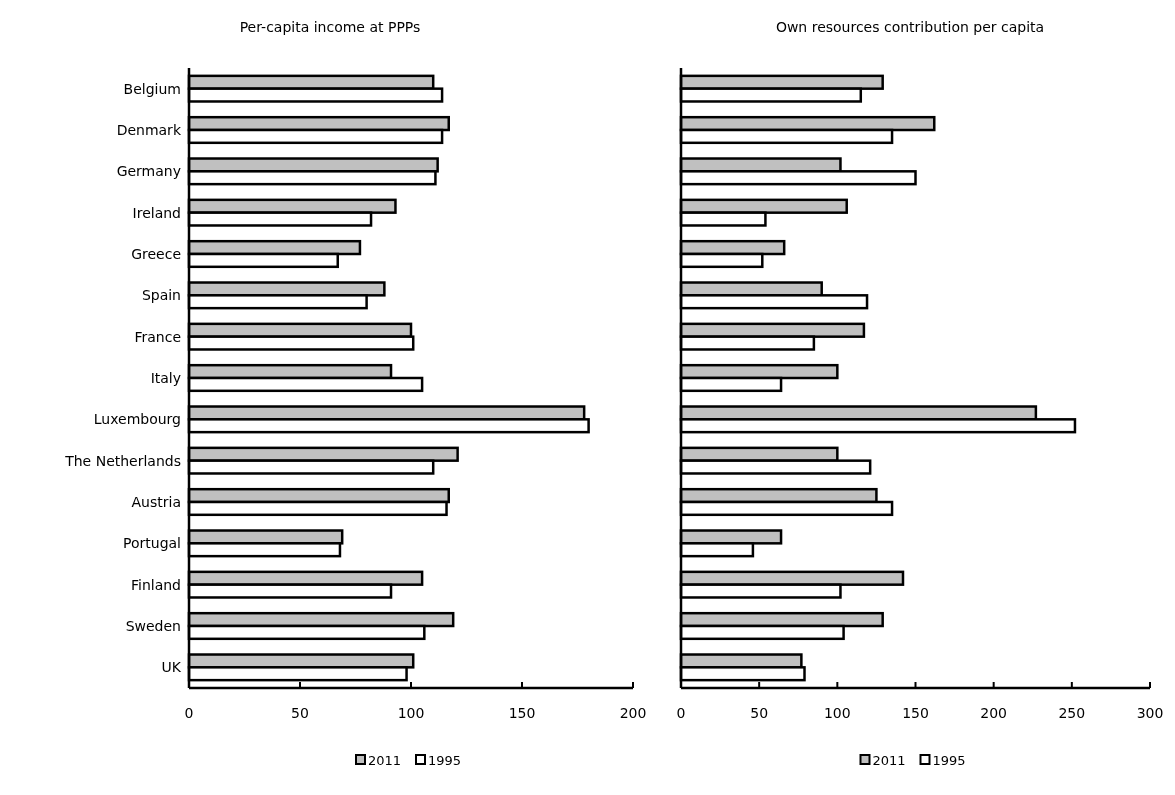  What do you see at coordinates (152, 543) in the screenshot?
I see `y-tick-label: Portugal` at bounding box center [152, 543].